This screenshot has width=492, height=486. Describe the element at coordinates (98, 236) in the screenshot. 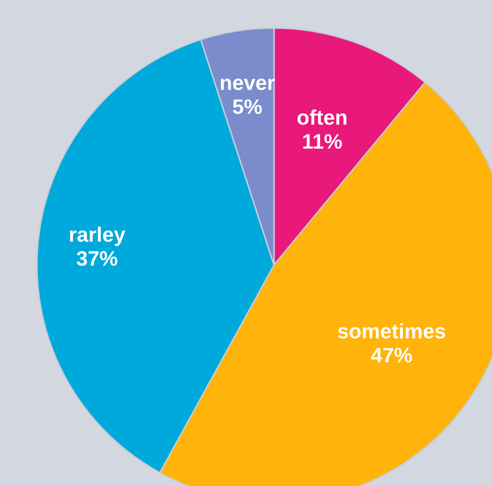

I see `slice-label: rarley` at that location.